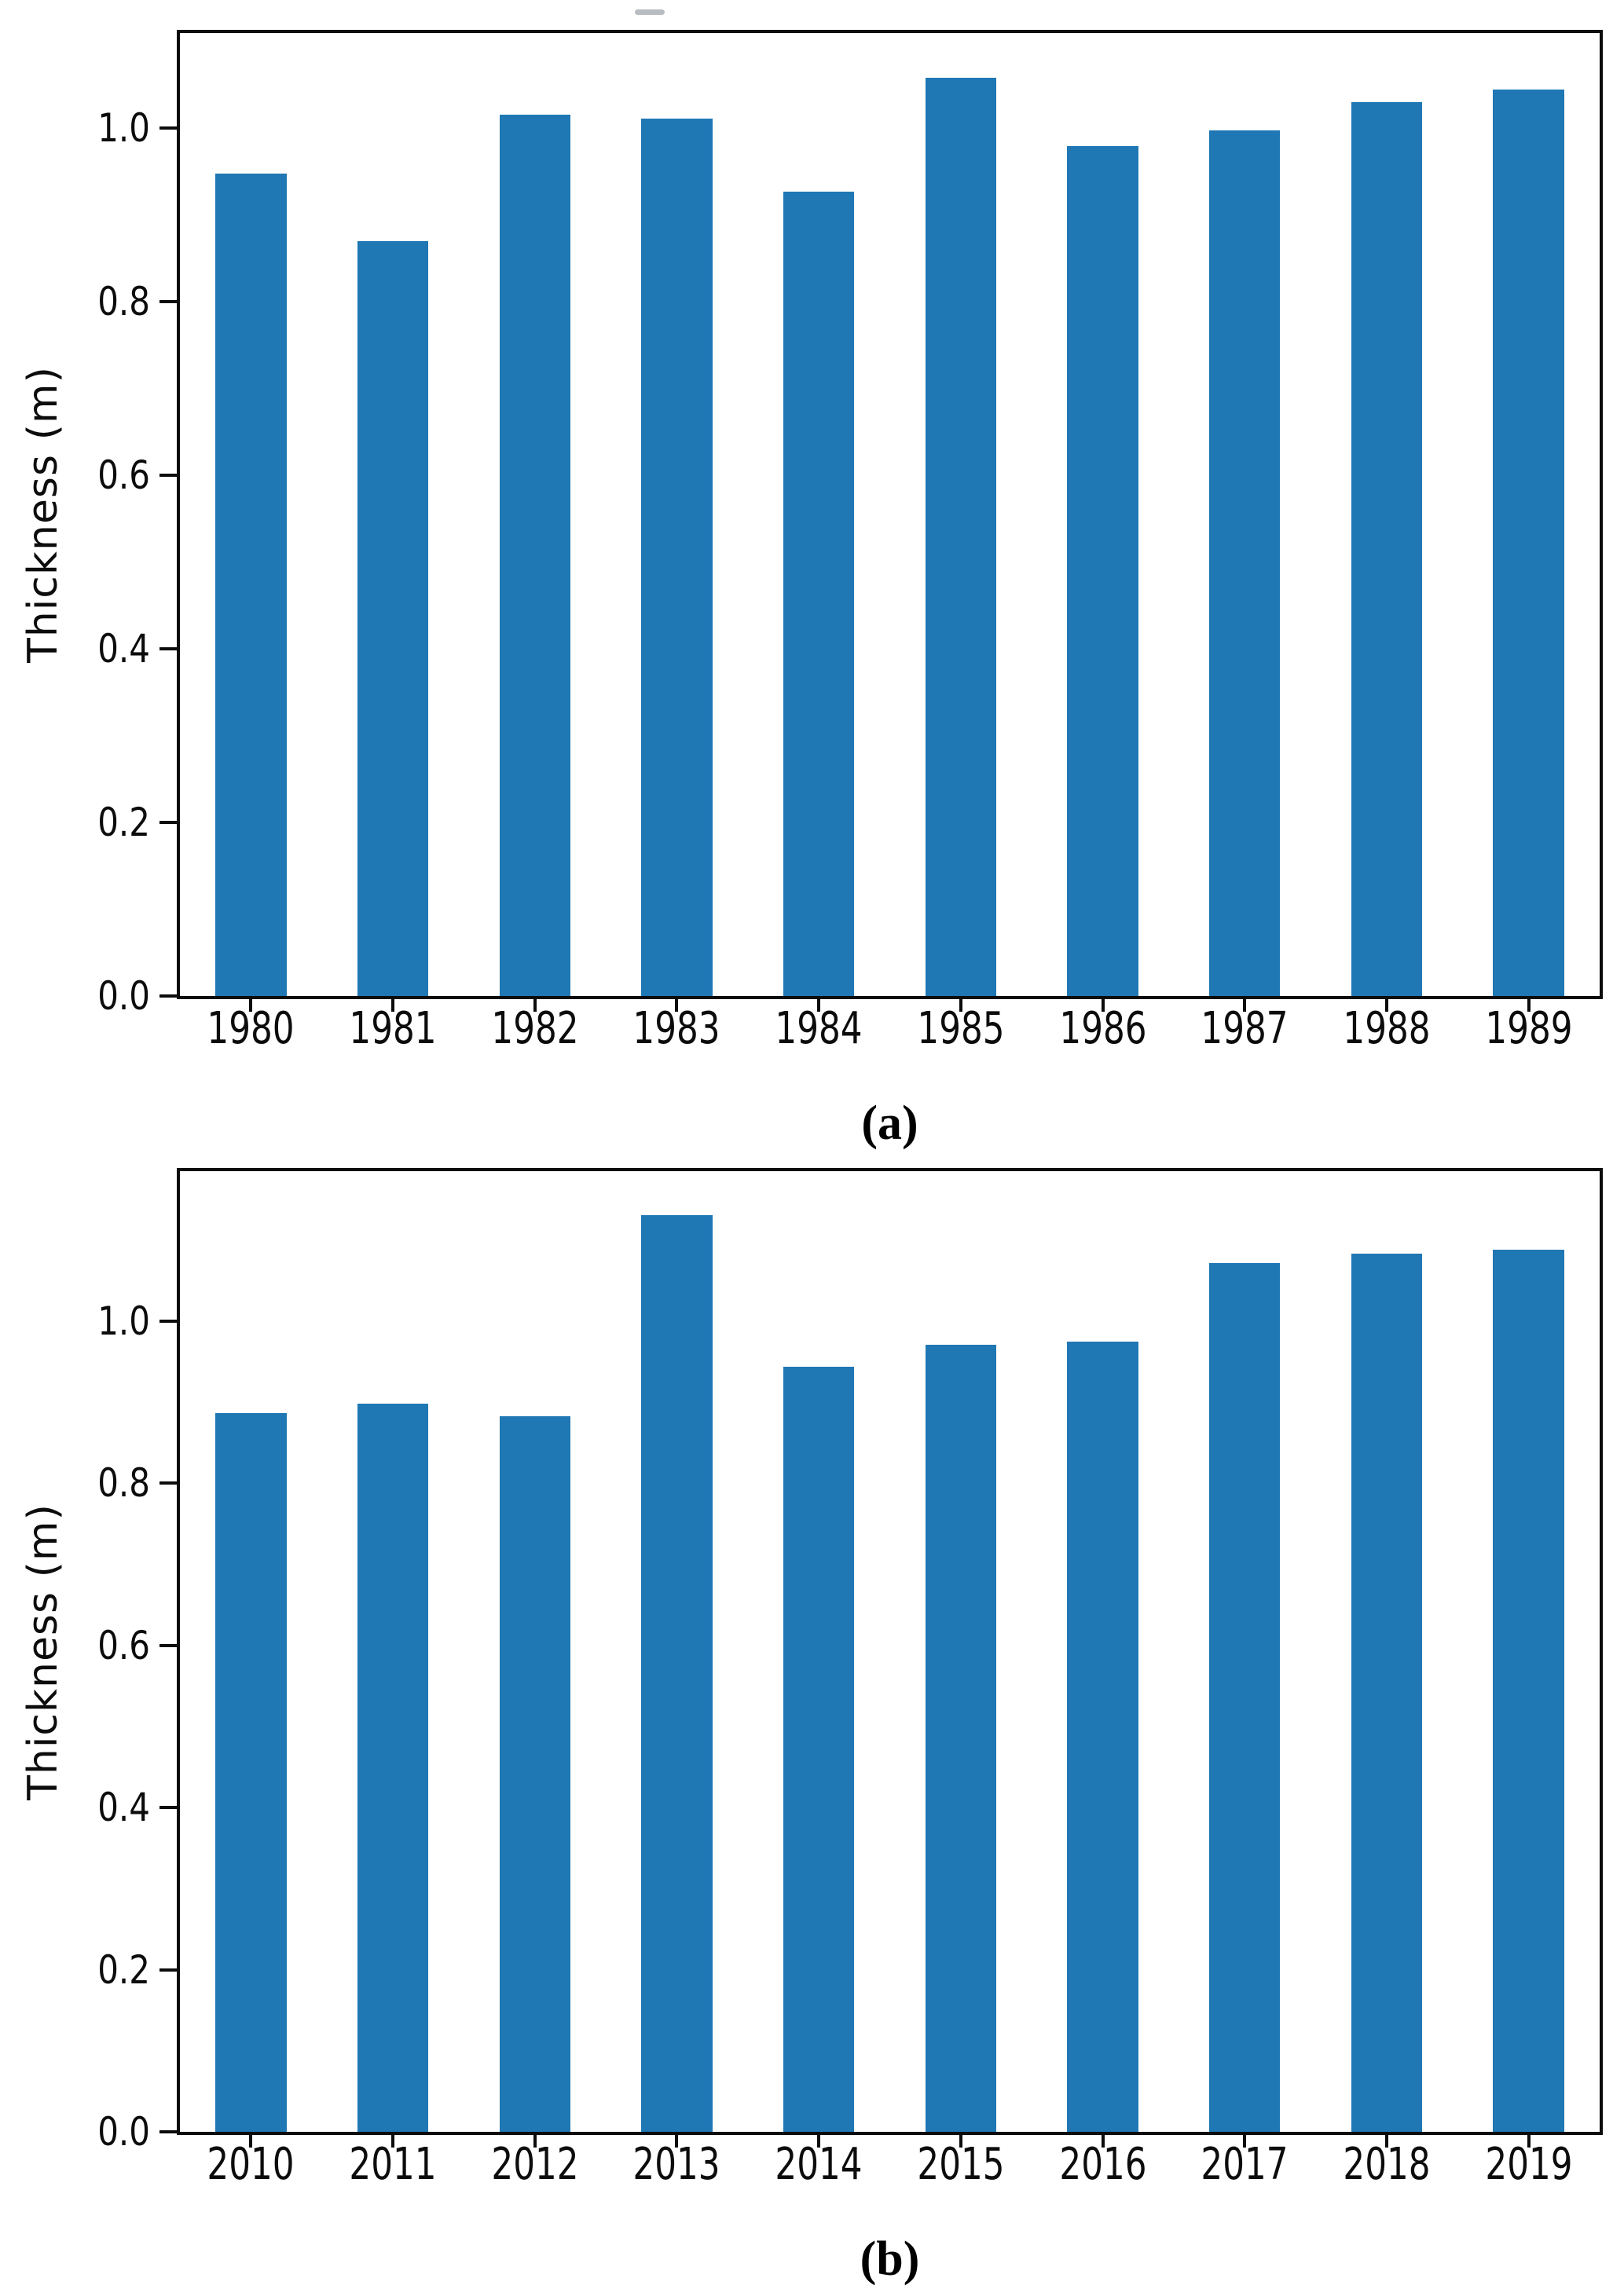 The image size is (1624, 2296). What do you see at coordinates (677, 1673) in the screenshot?
I see `bar-2013` at bounding box center [677, 1673].